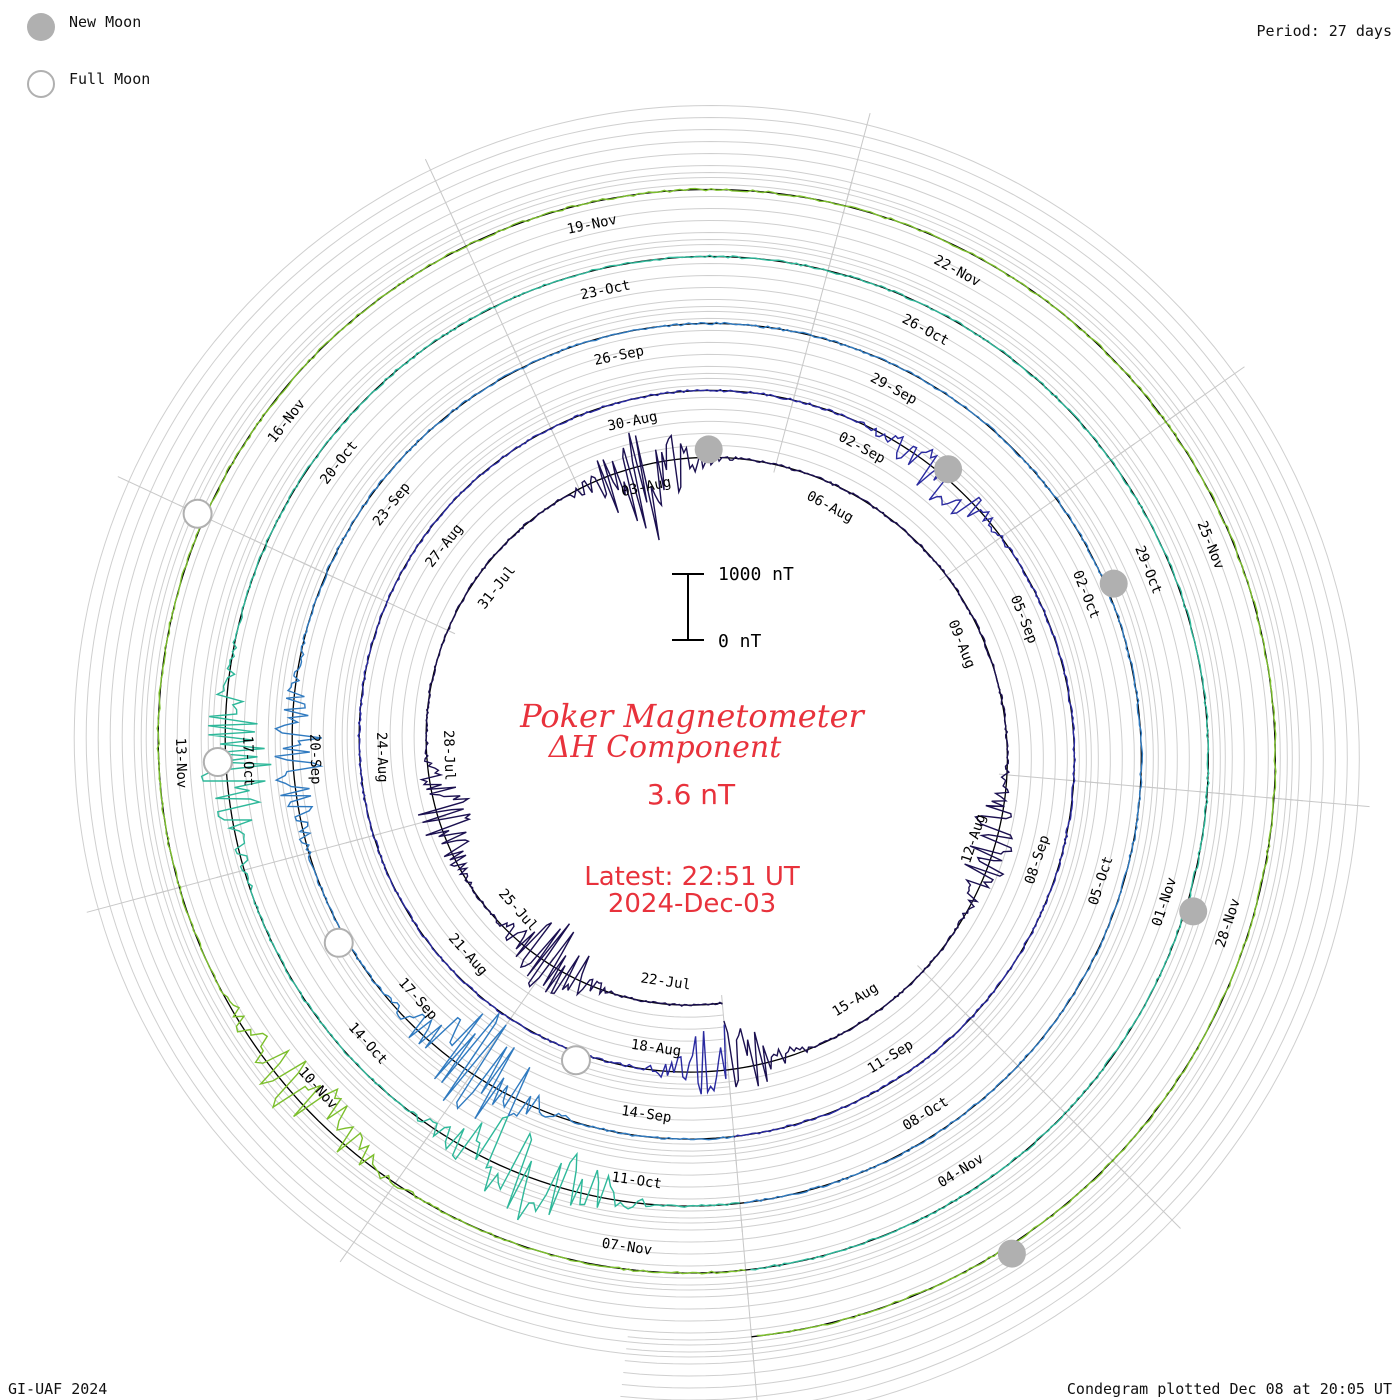 This screenshot has height=1400, width=1400. I want to click on tick-label: 14-Sep, so click(646, 1114).